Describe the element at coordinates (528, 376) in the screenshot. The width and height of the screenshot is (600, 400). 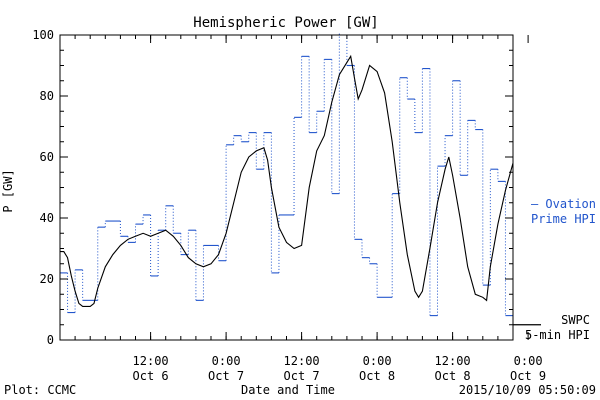
I see `x-tick-day-label: Oct 9` at that location.